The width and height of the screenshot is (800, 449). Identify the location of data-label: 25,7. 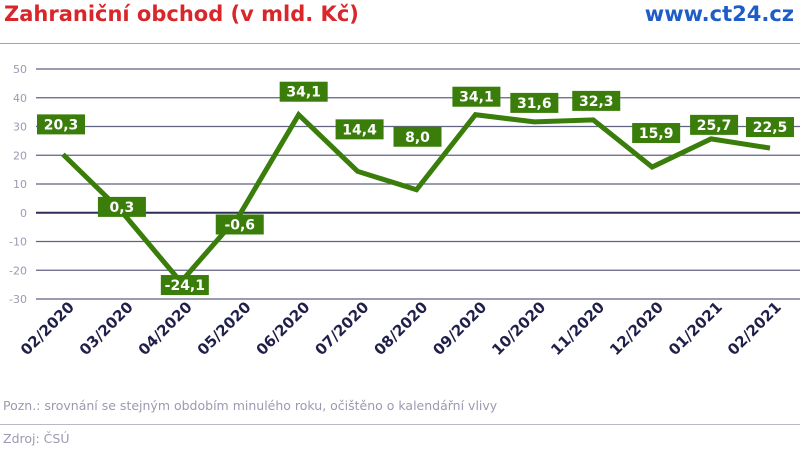
(714, 126).